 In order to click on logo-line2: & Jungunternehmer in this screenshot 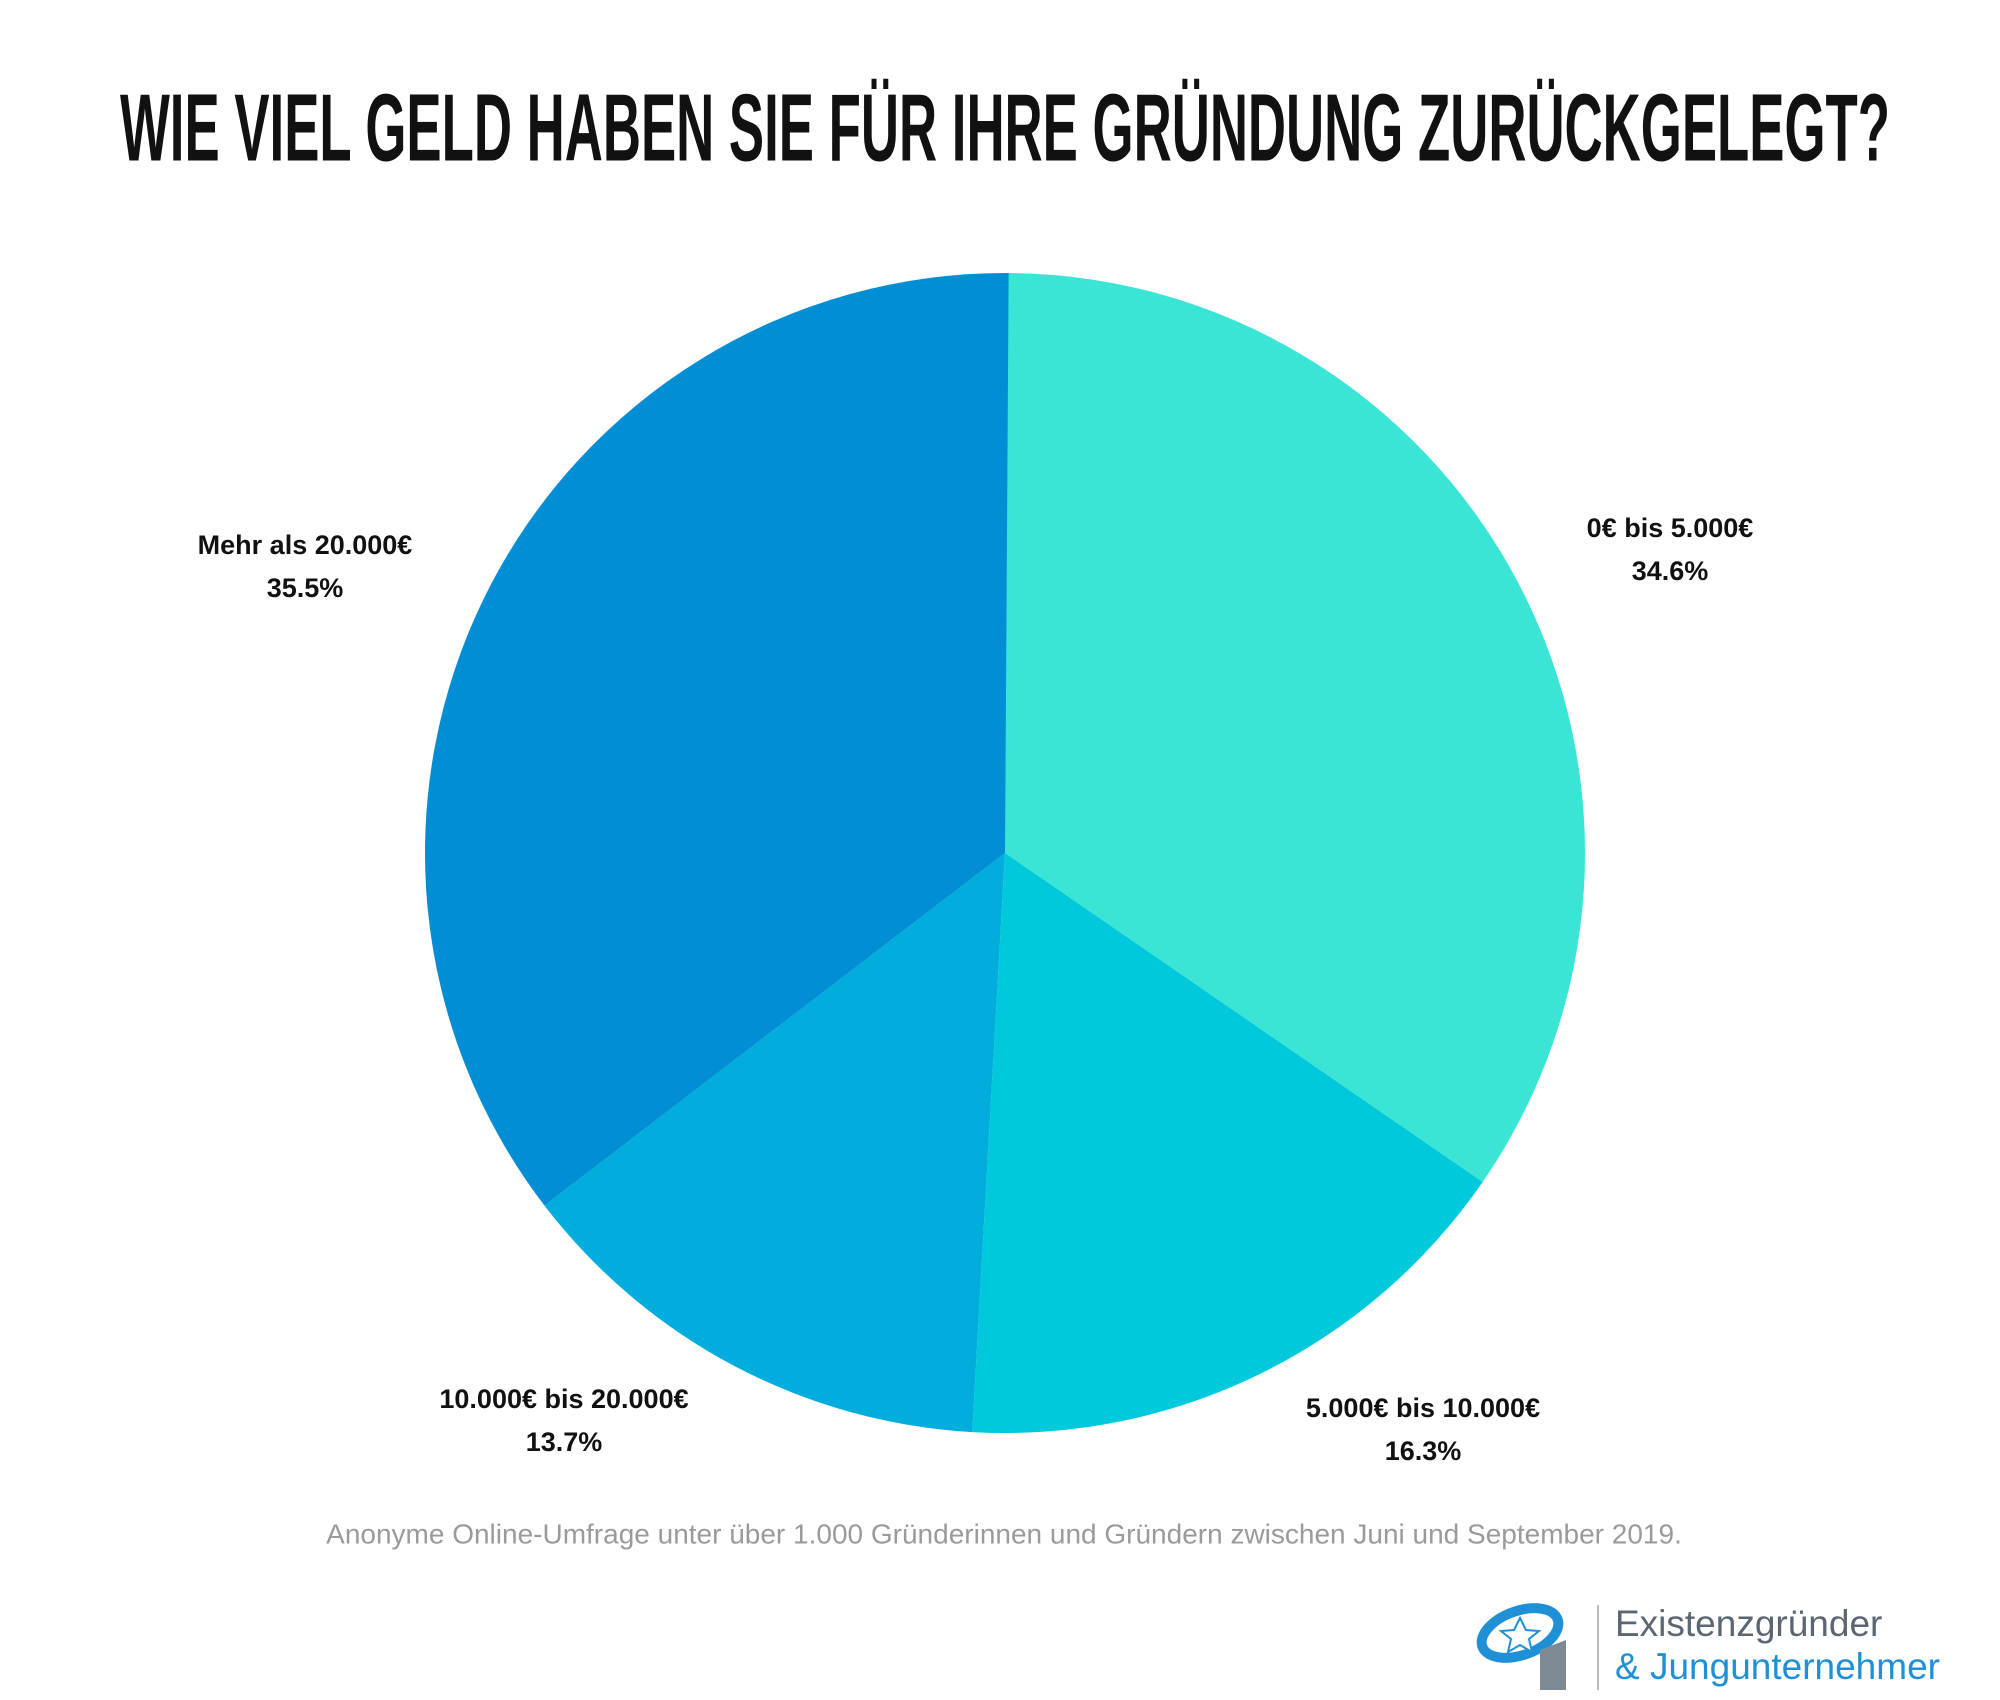, I will do `click(1777, 1666)`.